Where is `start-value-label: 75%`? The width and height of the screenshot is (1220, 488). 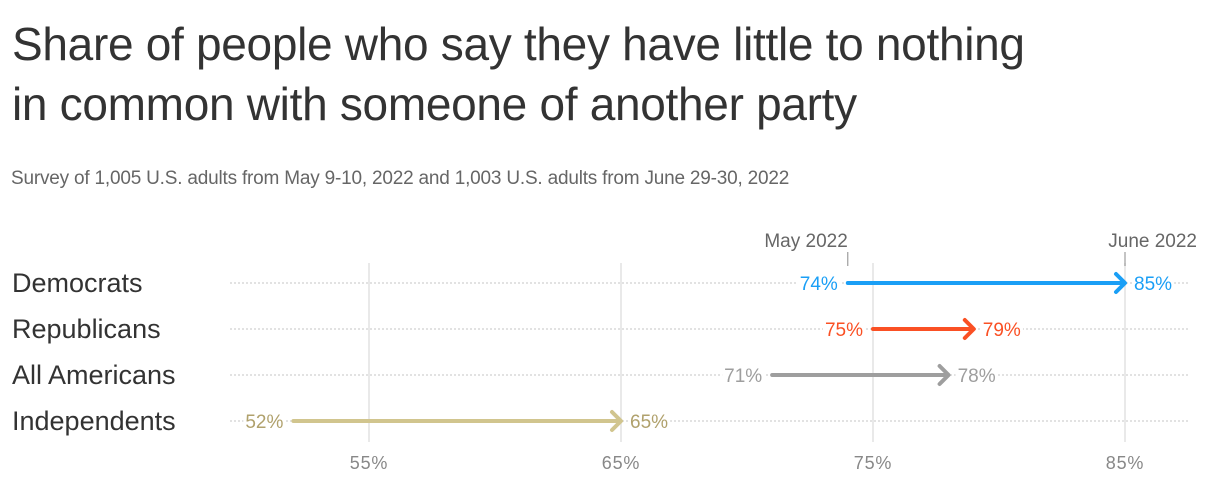
start-value-label: 75% is located at coordinates (844, 330).